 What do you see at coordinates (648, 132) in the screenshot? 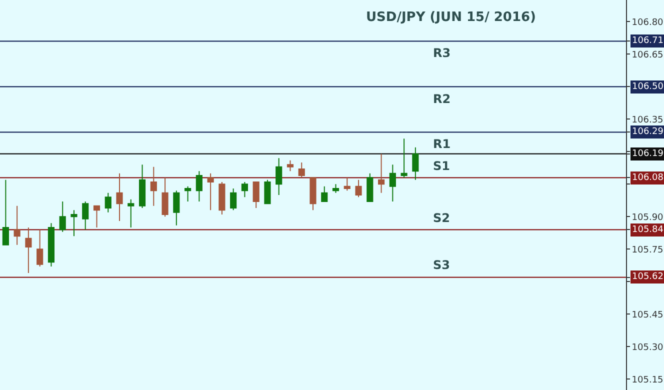
I see `y-tick-label: 106.29` at bounding box center [648, 132].